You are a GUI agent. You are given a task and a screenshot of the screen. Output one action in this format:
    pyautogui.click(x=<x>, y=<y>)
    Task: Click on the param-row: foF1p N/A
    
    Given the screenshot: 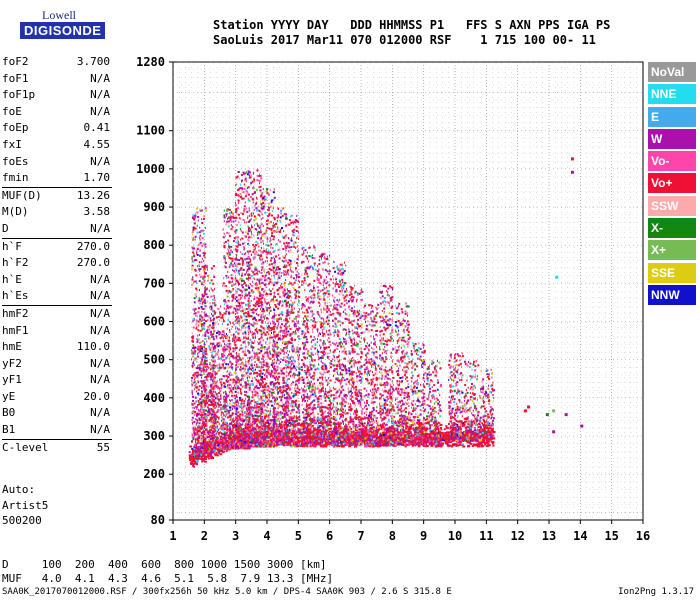 What is the action you would take?
    pyautogui.click(x=57, y=95)
    